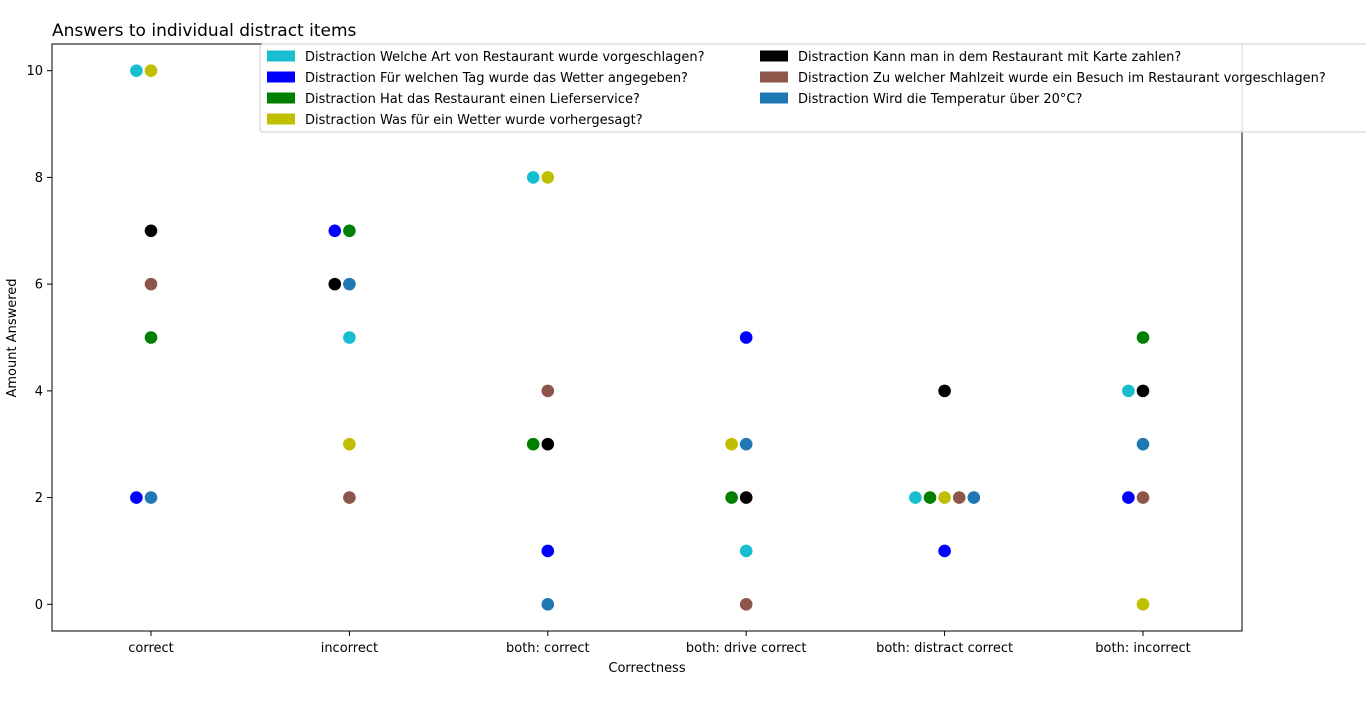  I want to click on y-tick-label: 0, so click(39, 605).